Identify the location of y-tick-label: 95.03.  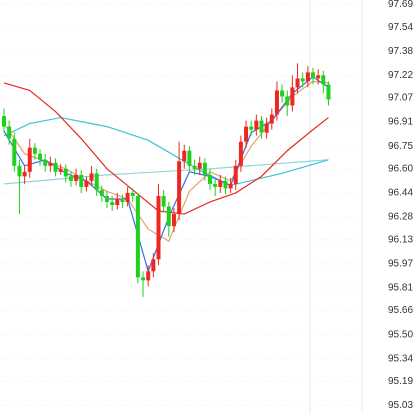
(400, 405).